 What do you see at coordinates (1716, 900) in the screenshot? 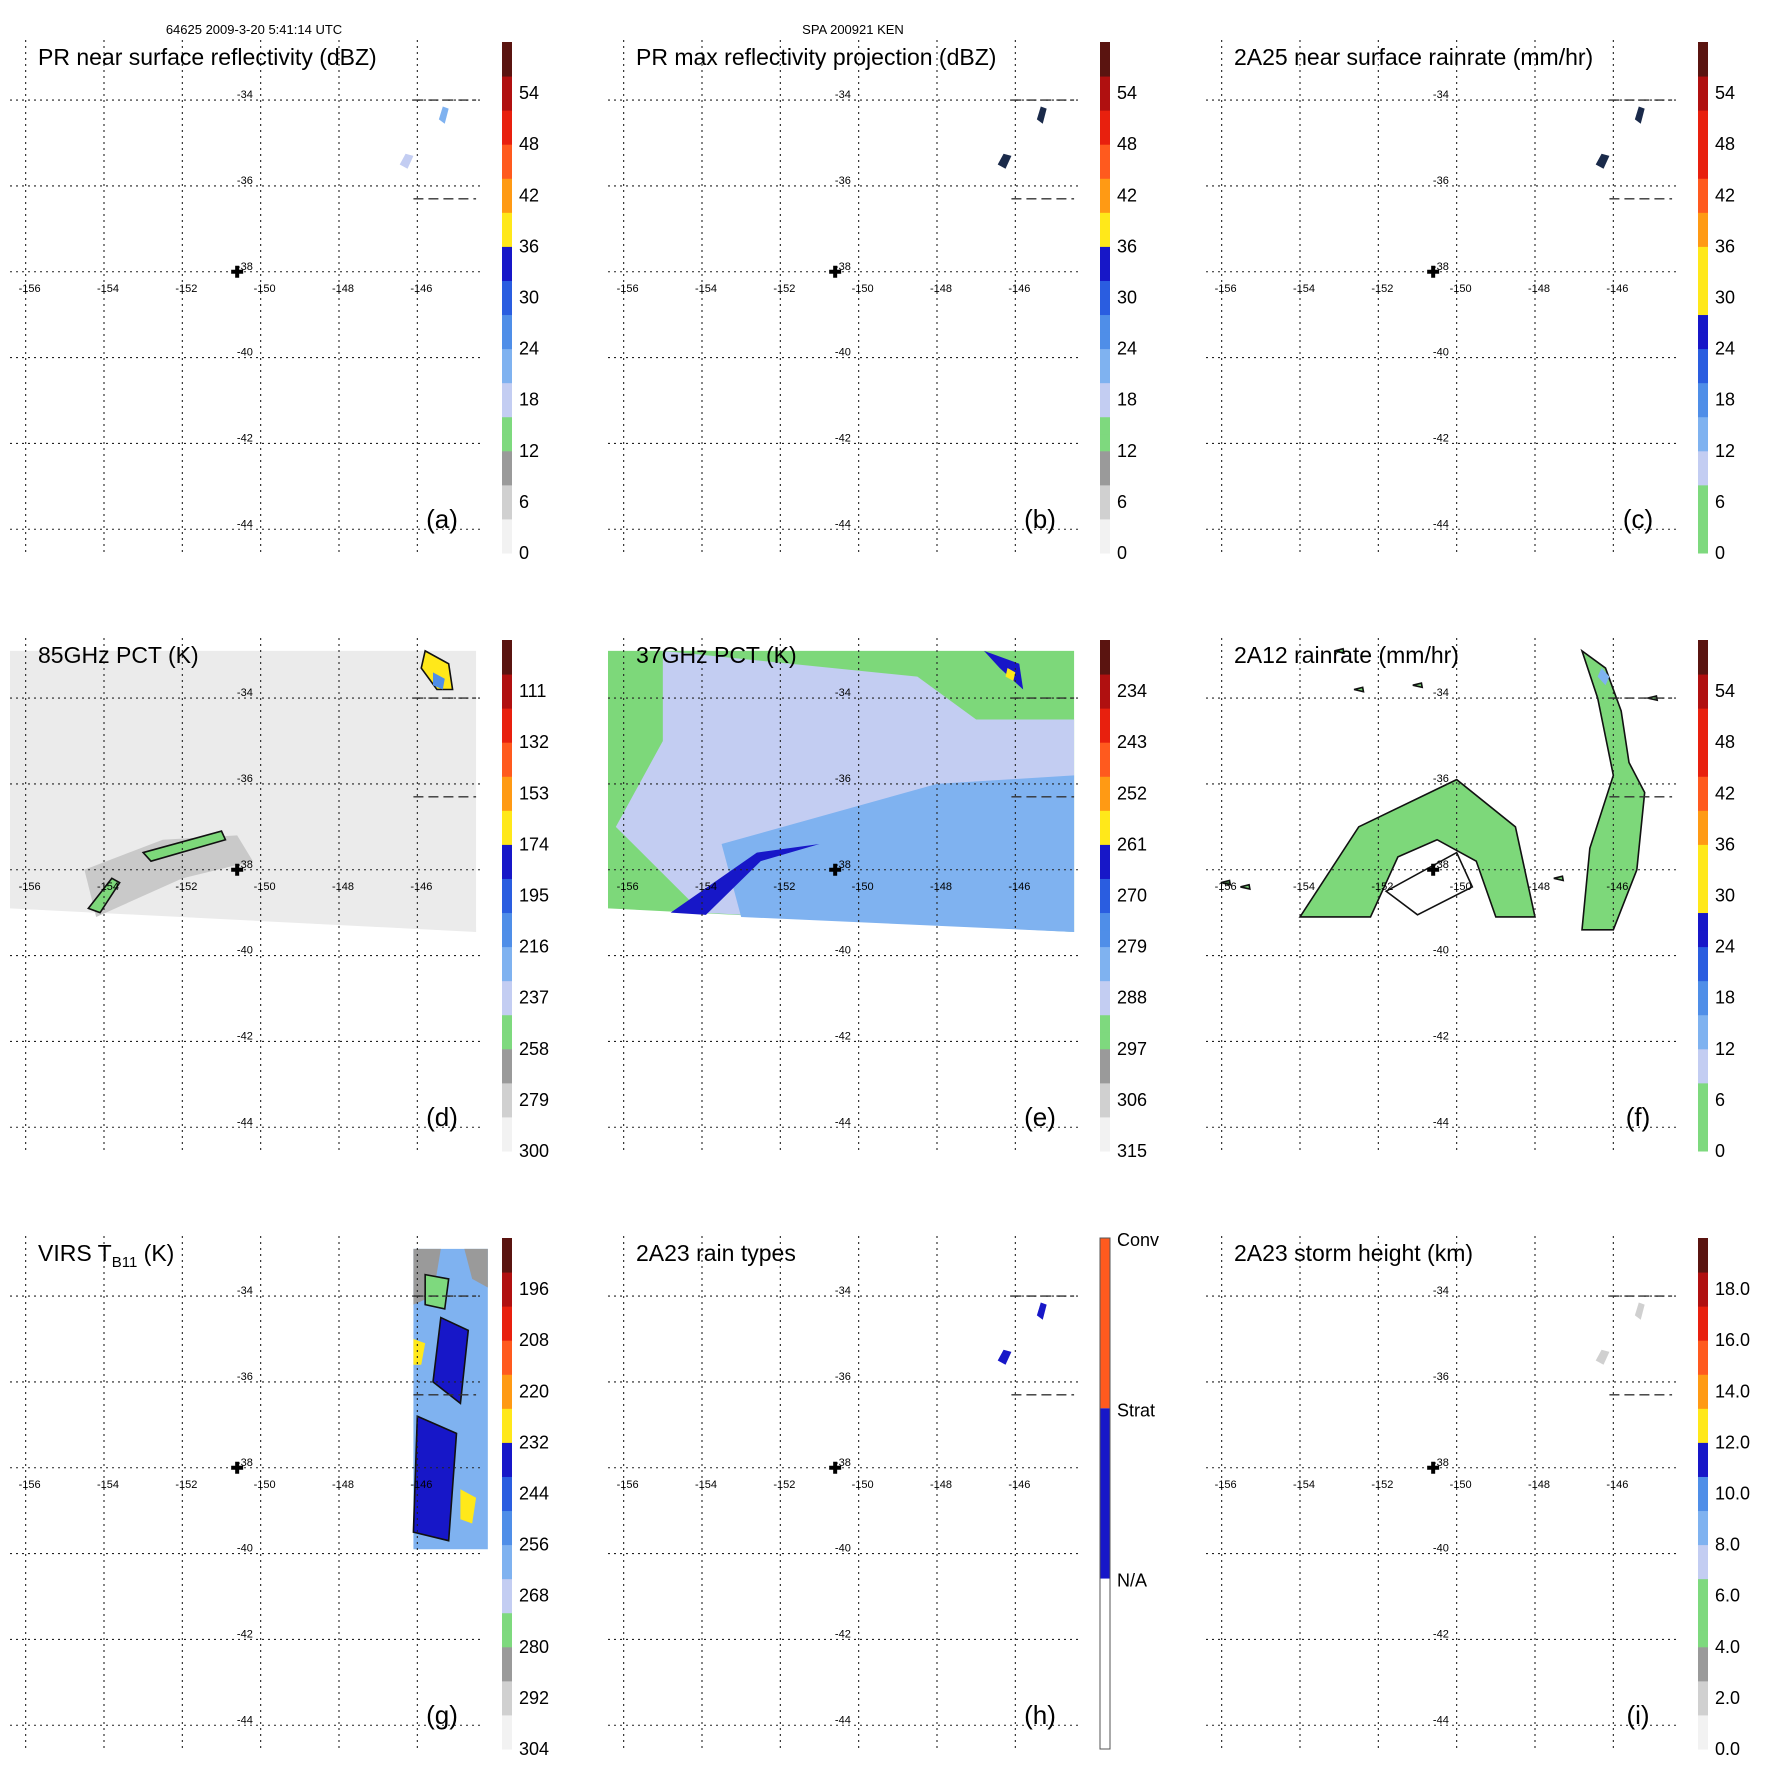
I see `colorbar: 0 6 12 18 24 30 36 42 48 54` at bounding box center [1716, 900].